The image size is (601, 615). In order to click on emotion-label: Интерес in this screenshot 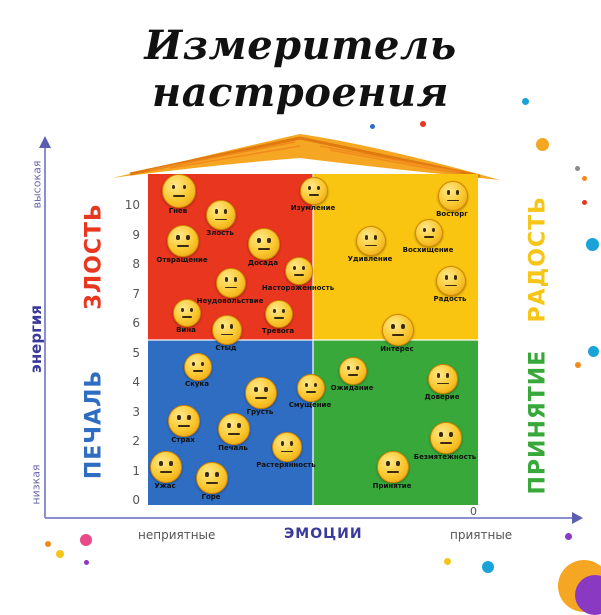, I will do `click(397, 349)`.